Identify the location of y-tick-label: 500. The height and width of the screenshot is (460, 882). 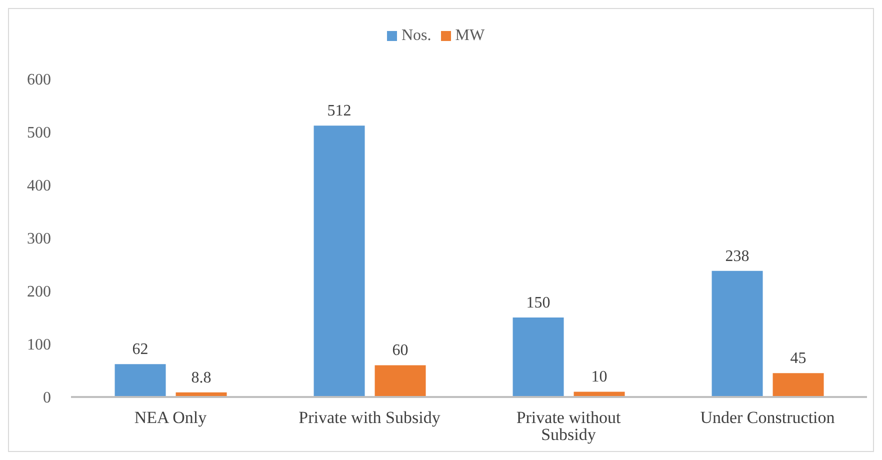
(39, 133).